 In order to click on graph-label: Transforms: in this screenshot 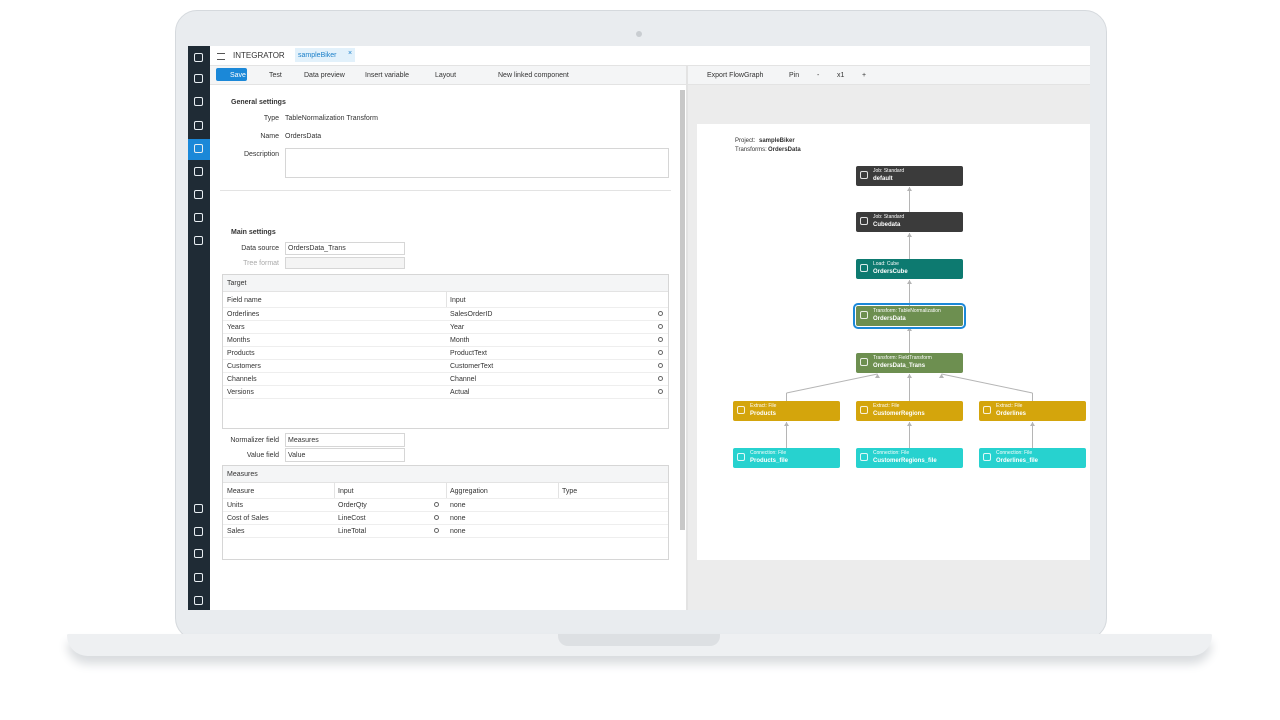, I will do `click(751, 150)`.